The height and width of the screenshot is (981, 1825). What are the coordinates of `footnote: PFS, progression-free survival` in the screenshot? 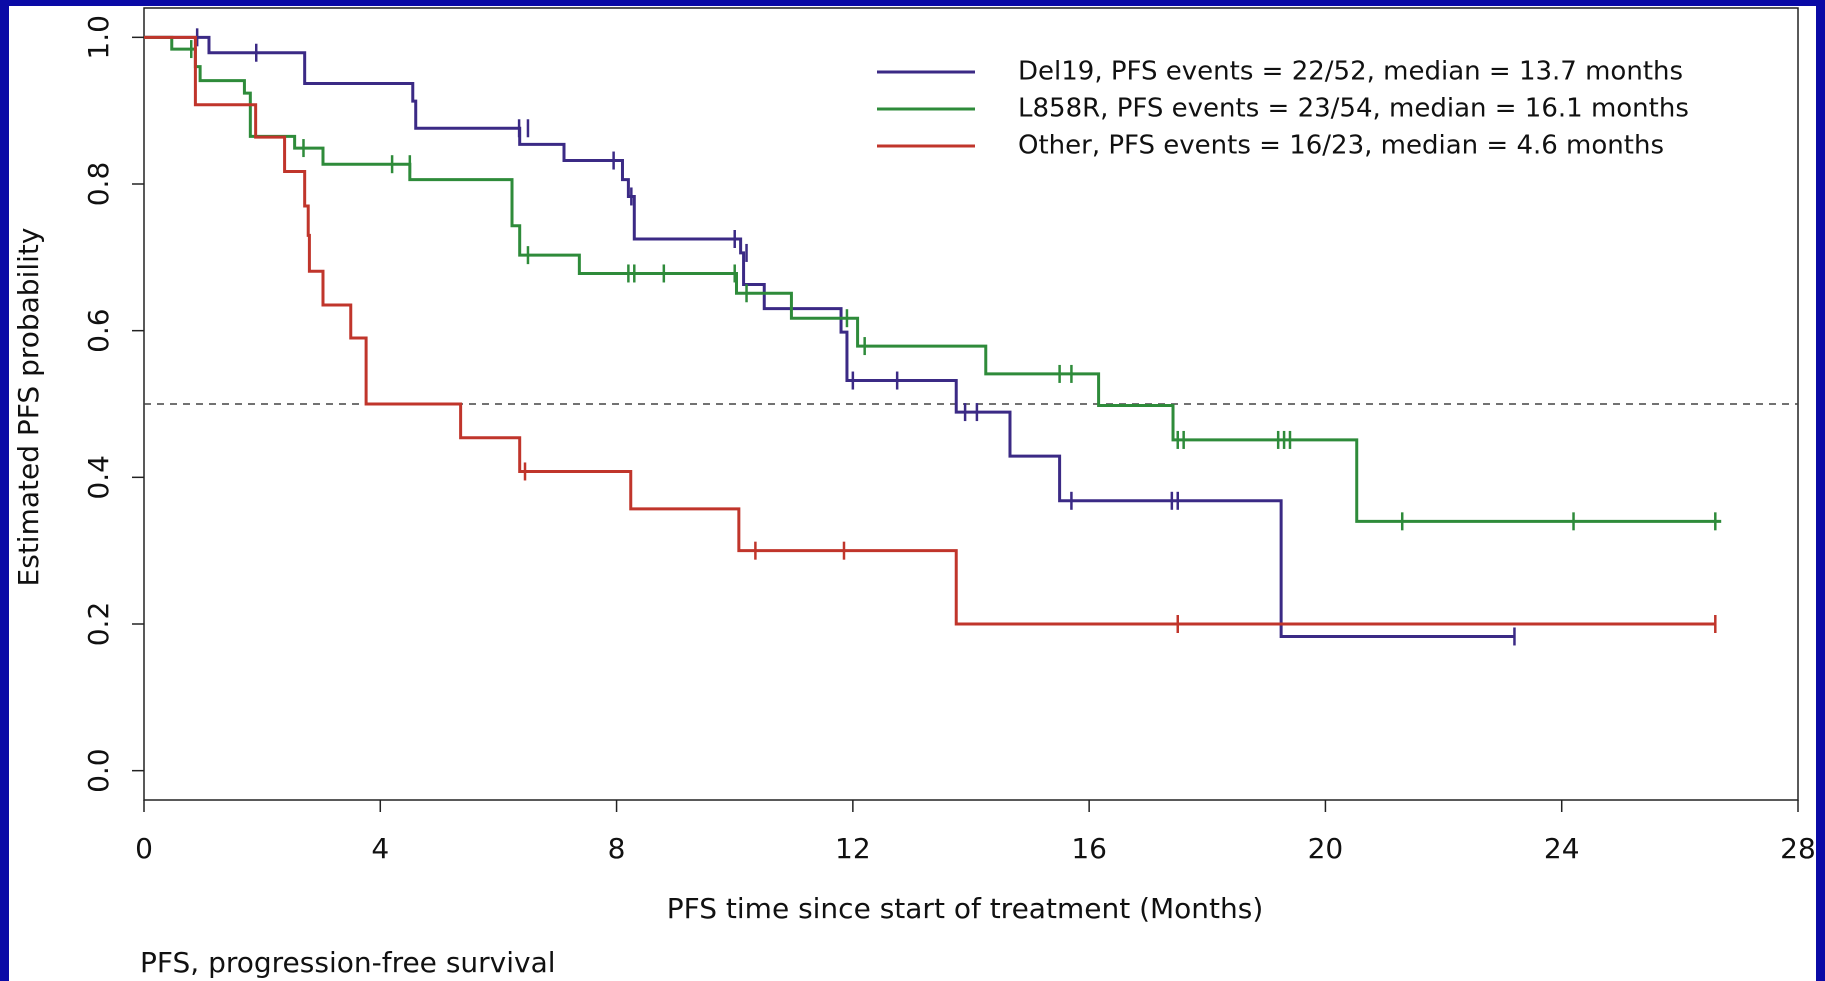 It's located at (348, 962).